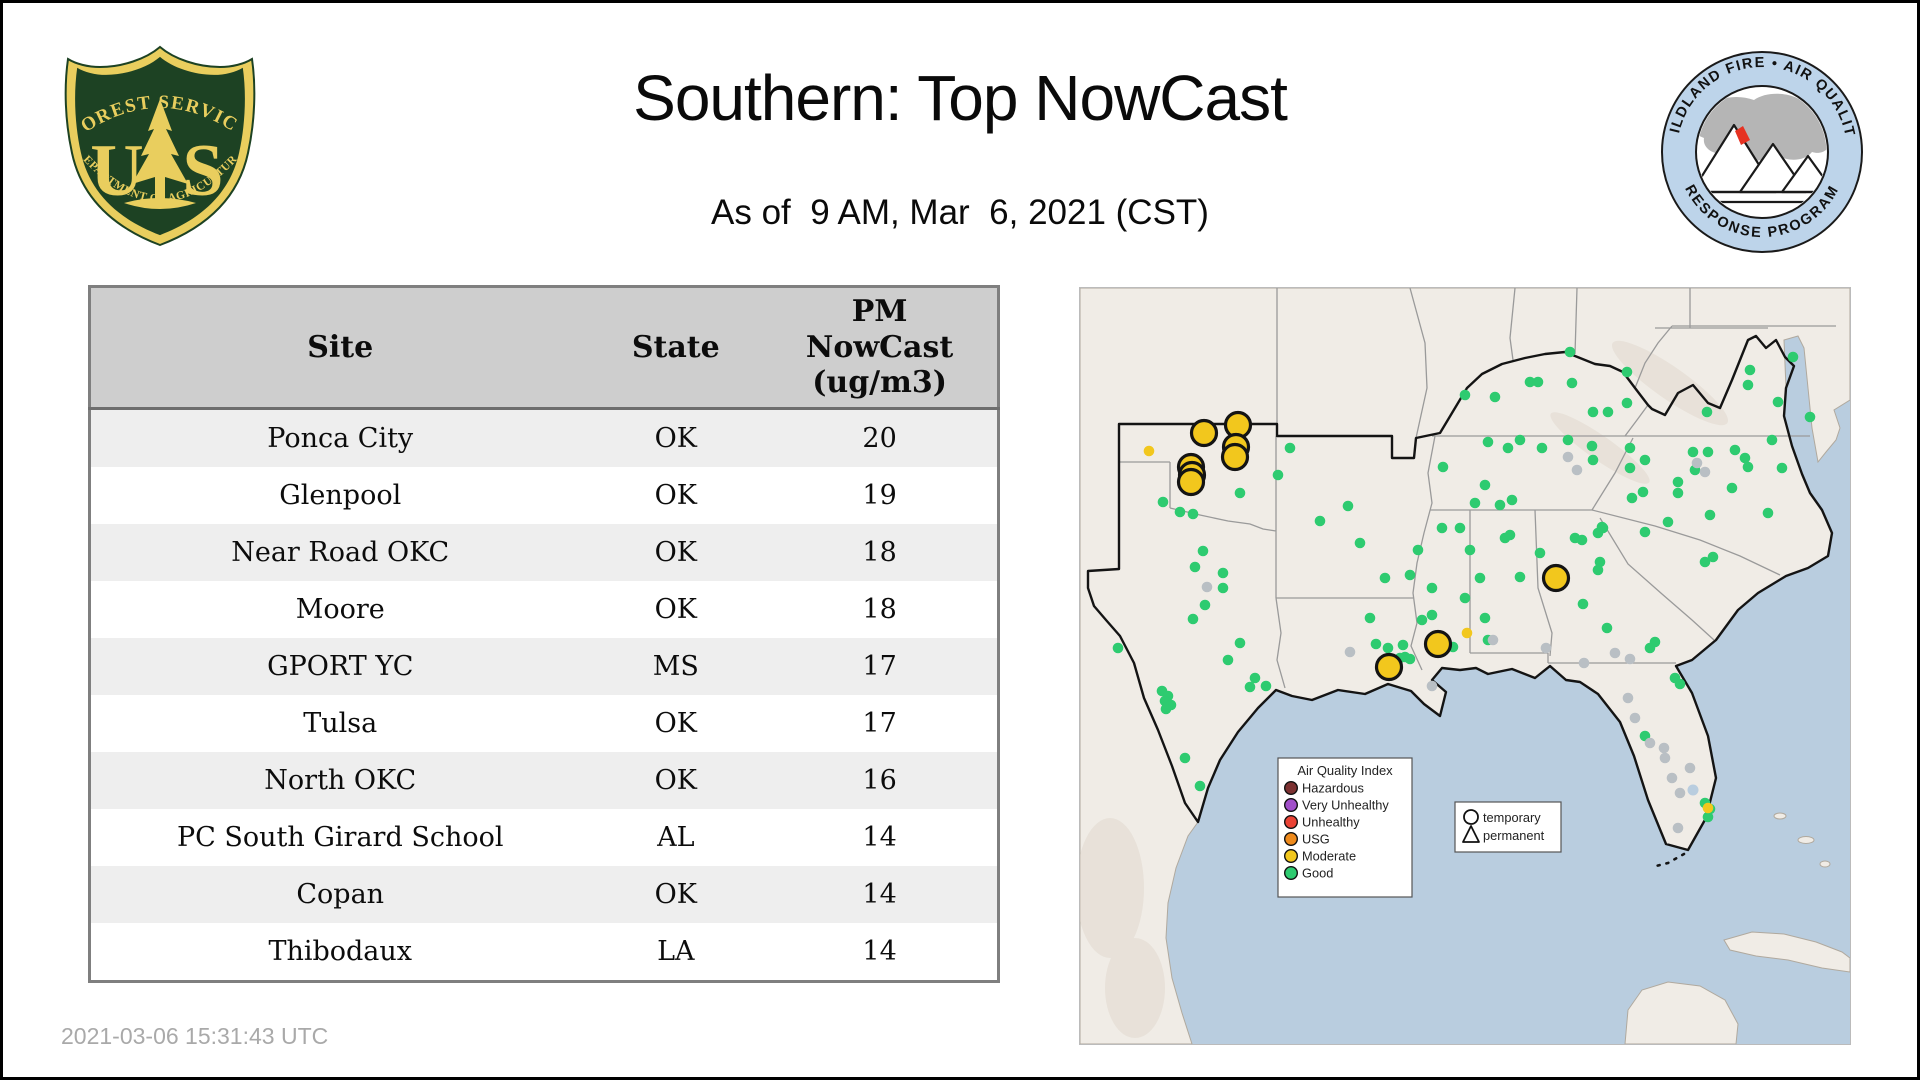  What do you see at coordinates (340, 438) in the screenshot?
I see `table-cell-site: Ponca City` at bounding box center [340, 438].